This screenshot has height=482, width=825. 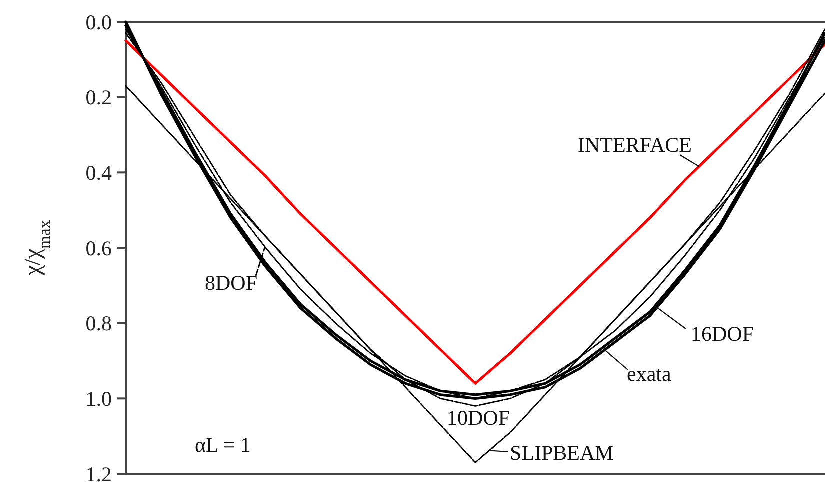 I want to click on series-label: 10DOF, so click(x=478, y=418).